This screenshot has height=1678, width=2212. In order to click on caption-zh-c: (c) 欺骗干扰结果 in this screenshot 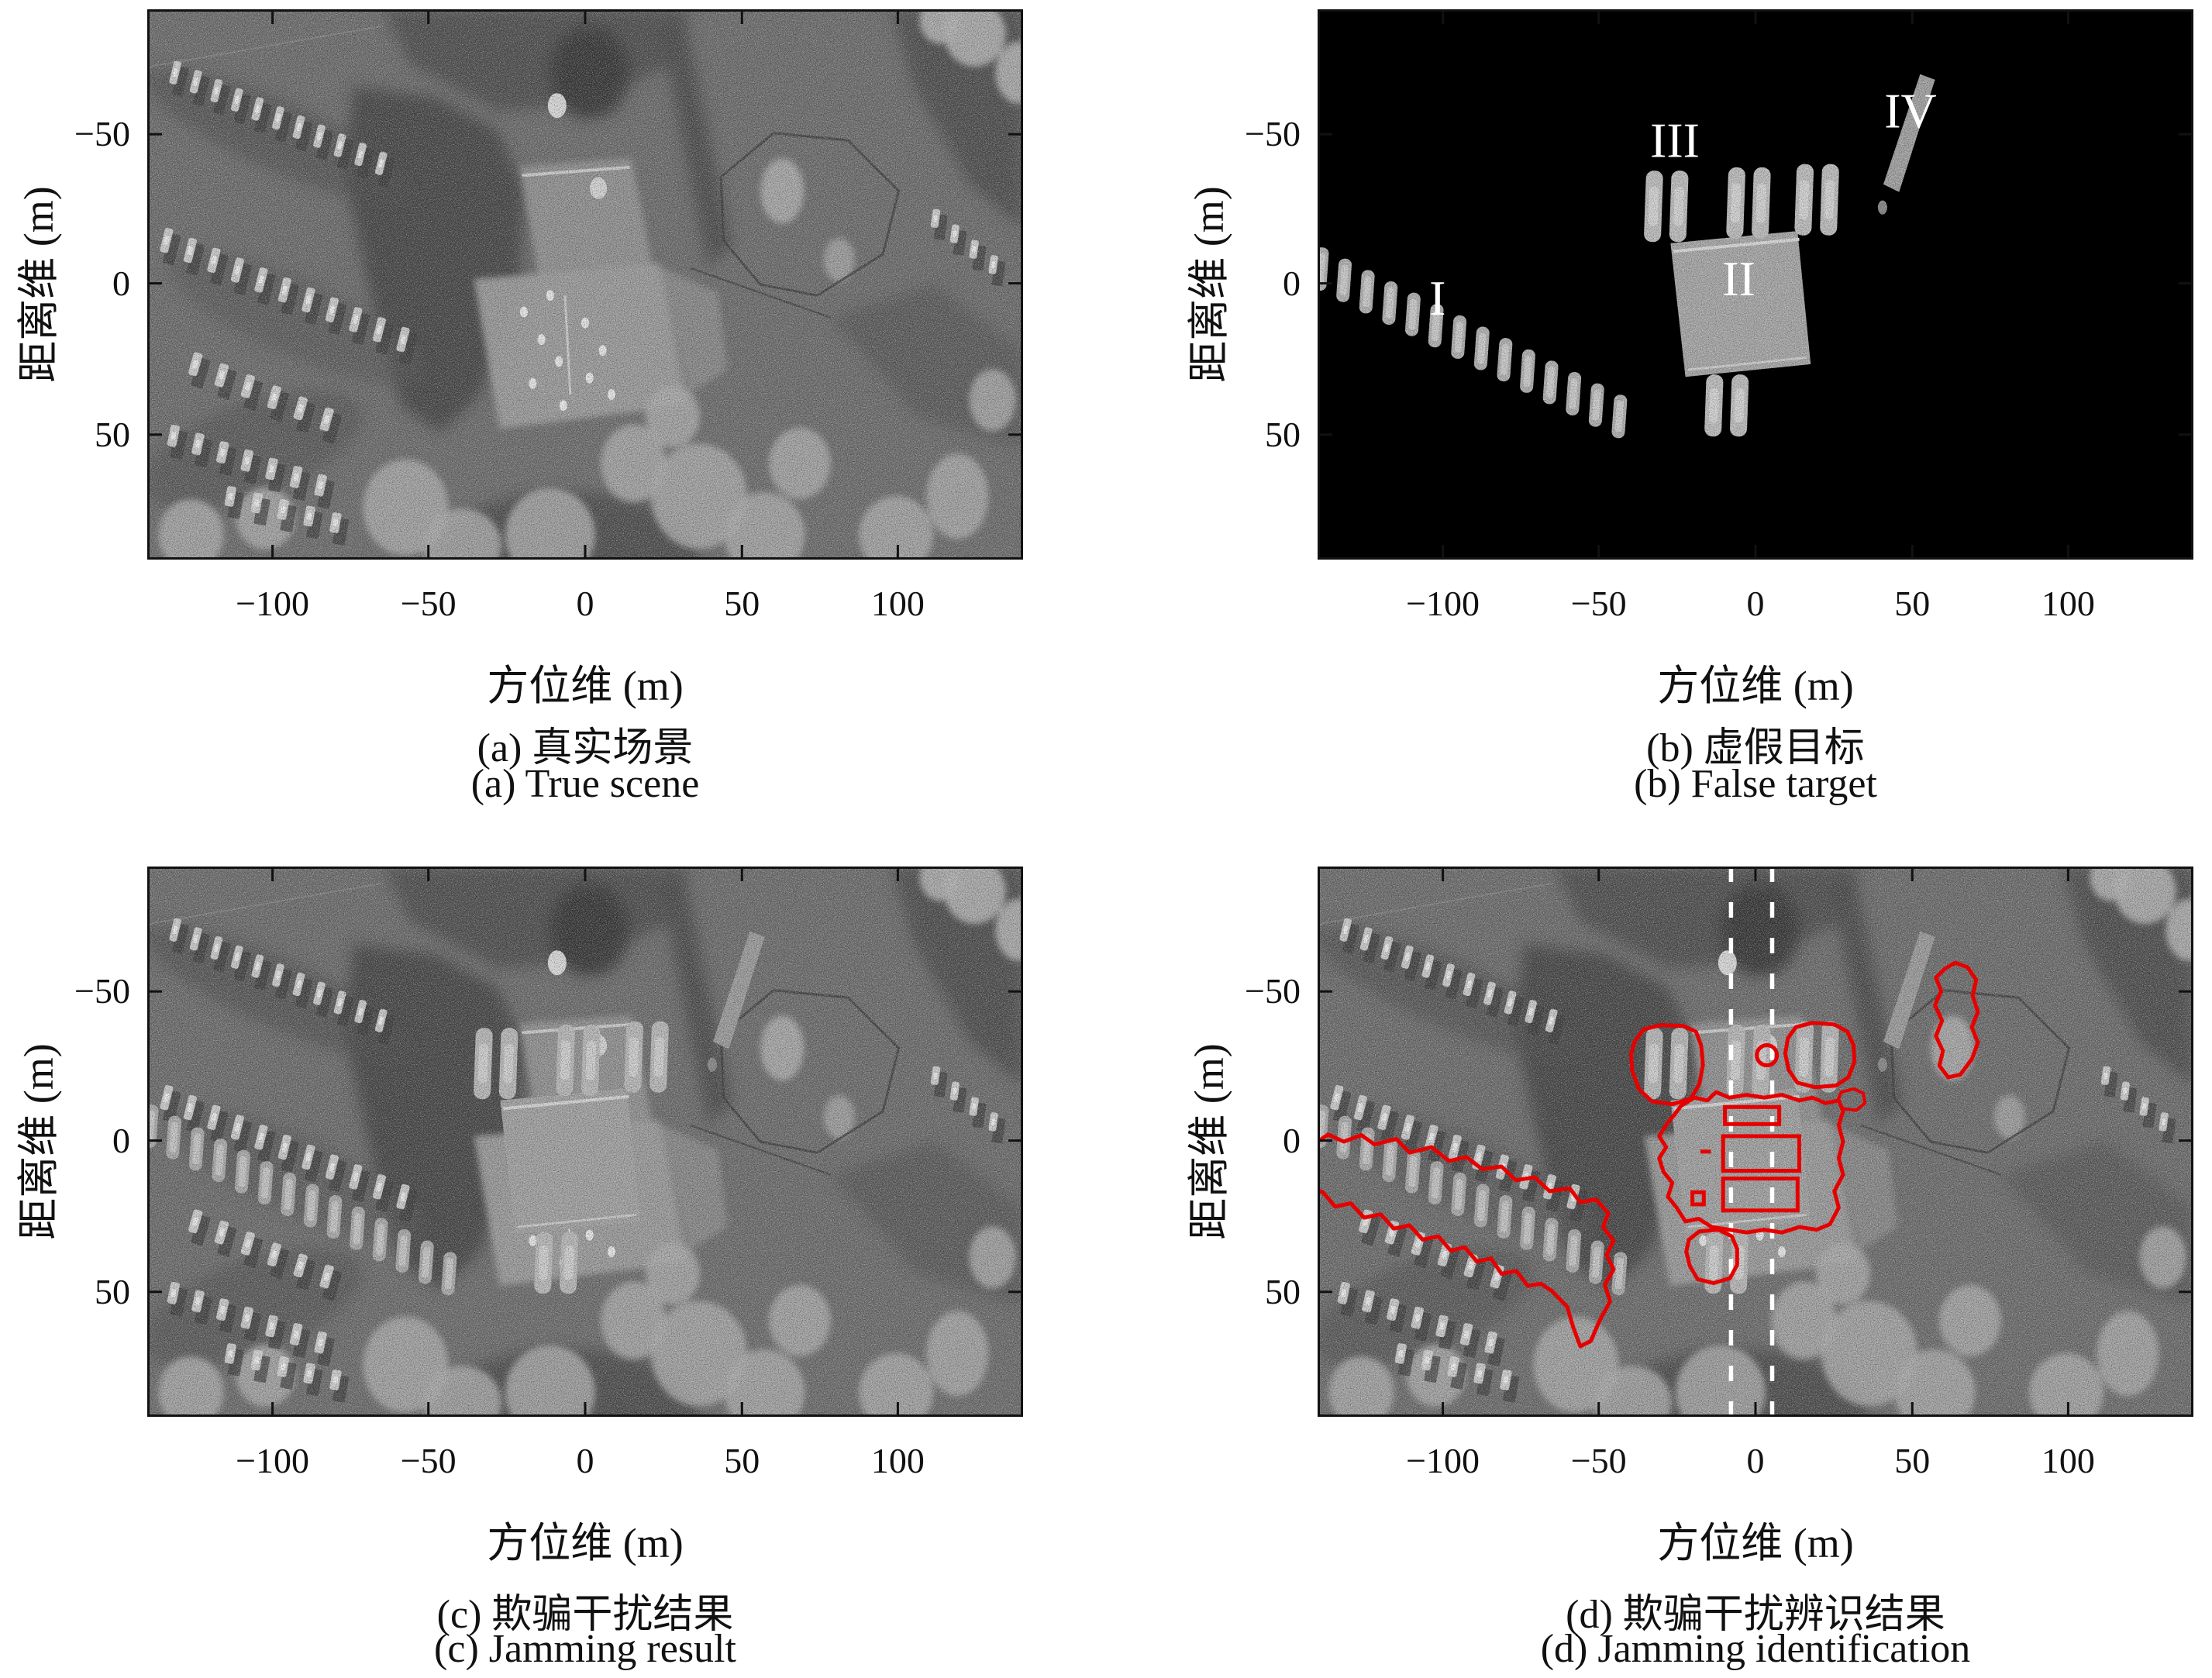, I will do `click(585, 1615)`.